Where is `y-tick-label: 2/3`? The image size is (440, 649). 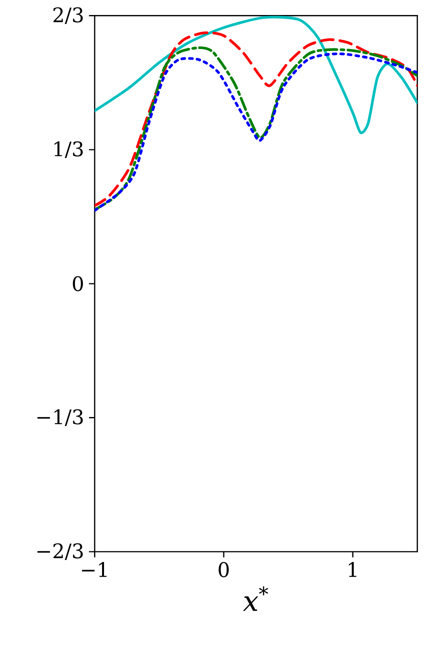
y-tick-label: 2/3 is located at coordinates (68, 15).